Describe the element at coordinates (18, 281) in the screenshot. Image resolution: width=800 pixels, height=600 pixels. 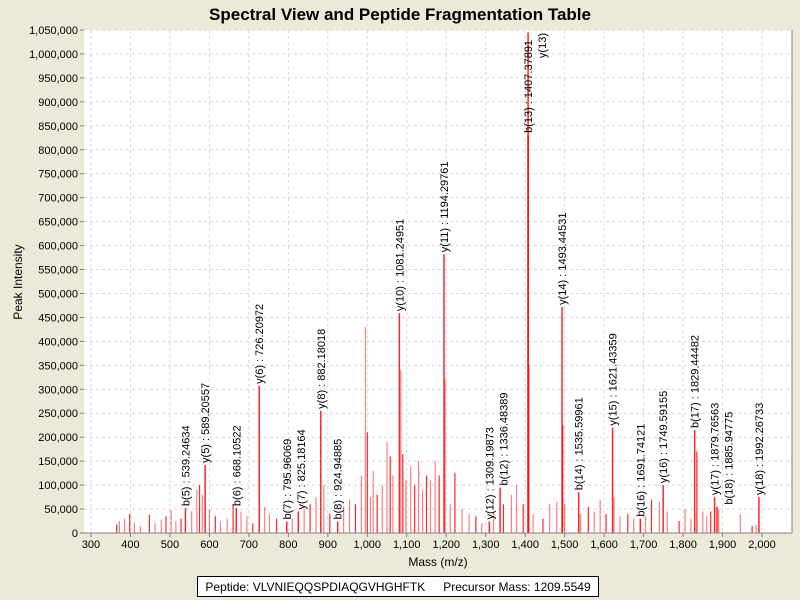
I see `y-axis-label: Peak Intensity` at that location.